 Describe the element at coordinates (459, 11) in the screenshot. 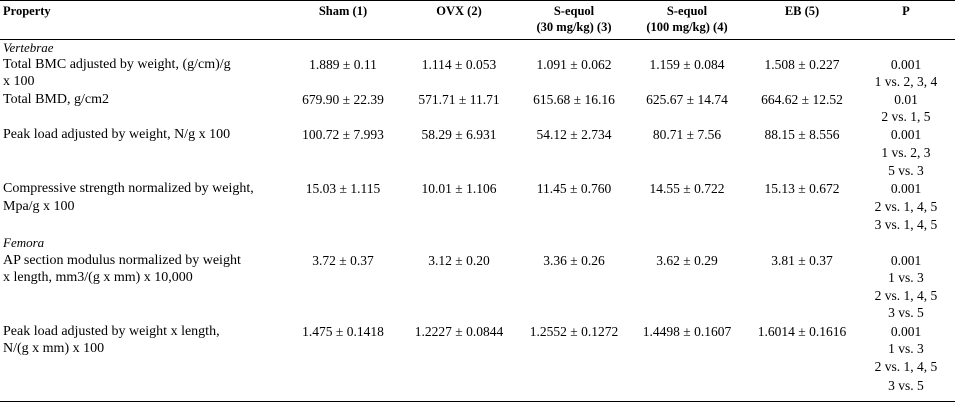

I see `header-ovx: OVX (2)` at that location.